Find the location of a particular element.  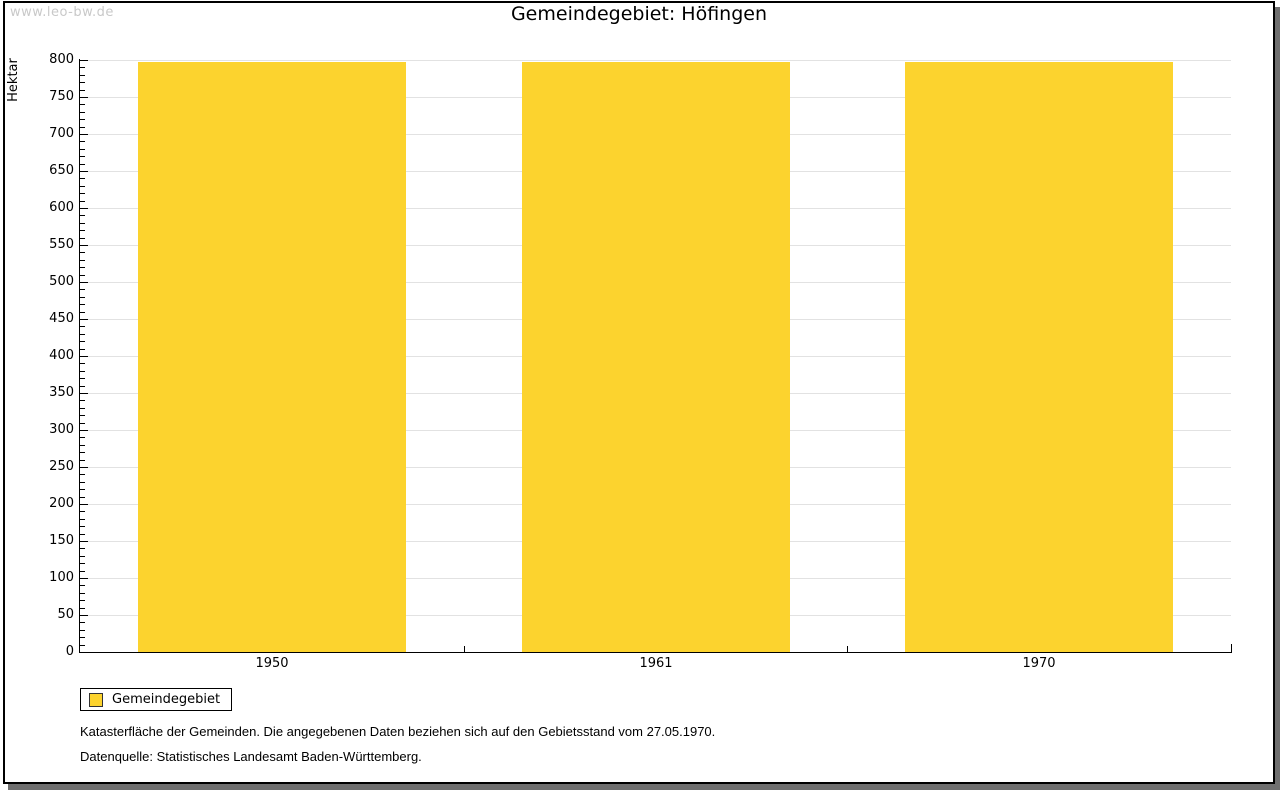

y-tick-label: 750 is located at coordinates (61, 96).